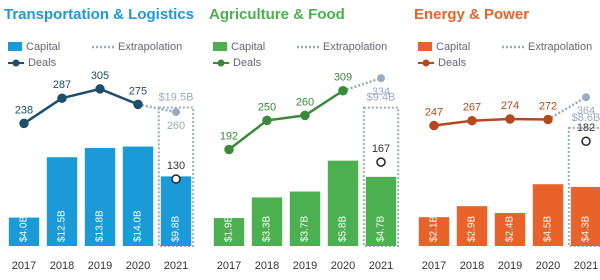  What do you see at coordinates (548, 229) in the screenshot?
I see `bar-label: $4.5B` at bounding box center [548, 229].